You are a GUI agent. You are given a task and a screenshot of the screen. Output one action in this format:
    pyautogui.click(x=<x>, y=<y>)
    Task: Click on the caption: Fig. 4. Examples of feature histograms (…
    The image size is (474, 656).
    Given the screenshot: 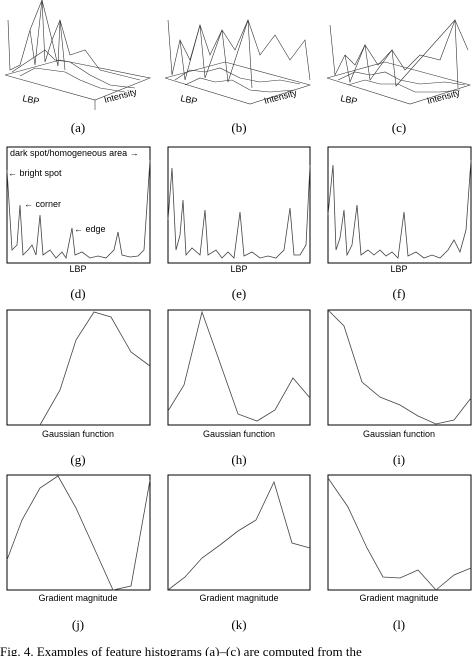 What is the action you would take?
    pyautogui.click(x=181, y=650)
    